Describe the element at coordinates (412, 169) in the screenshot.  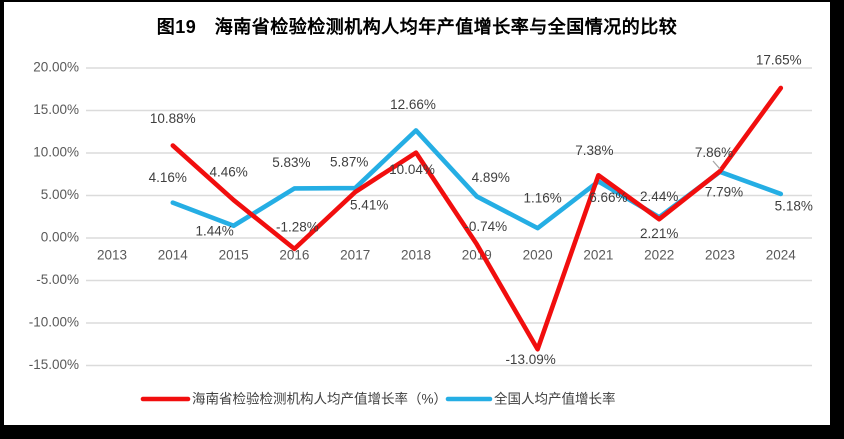
I see `data-label: 10.04%` at that location.